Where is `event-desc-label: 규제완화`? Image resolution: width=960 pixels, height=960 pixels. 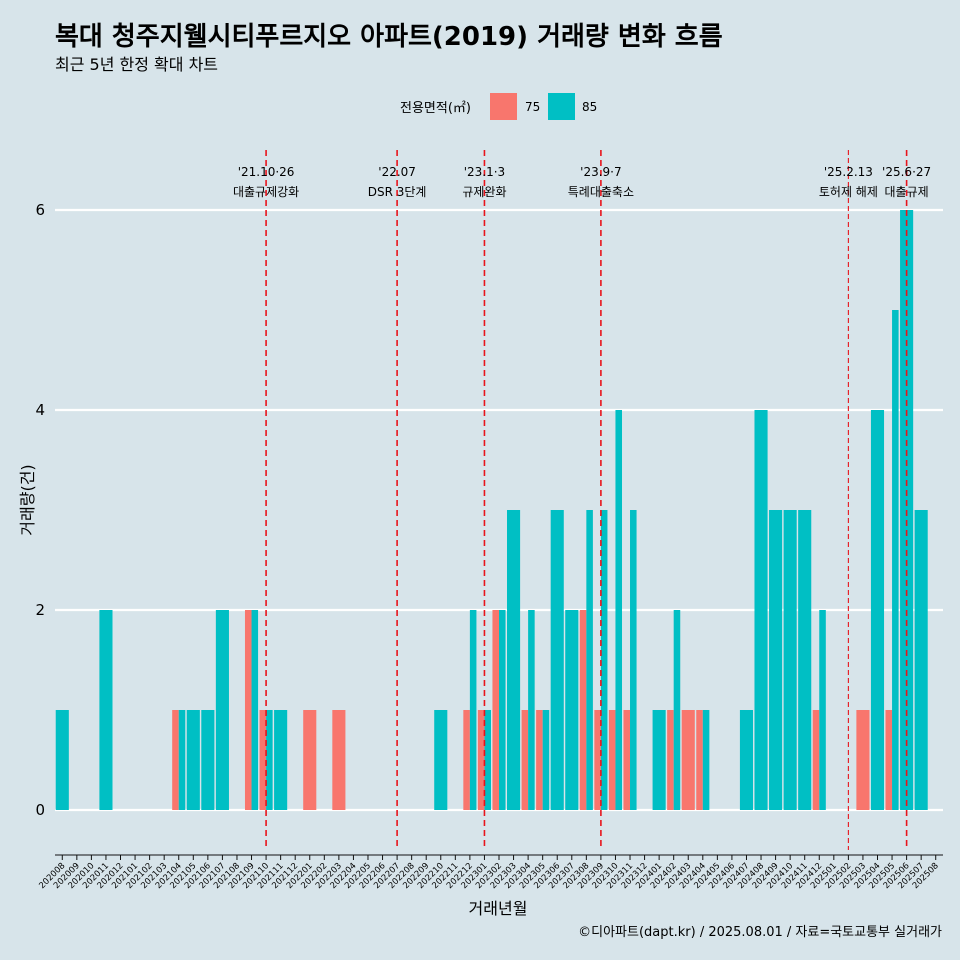
event-desc-label: 규제완화 is located at coordinates (484, 192).